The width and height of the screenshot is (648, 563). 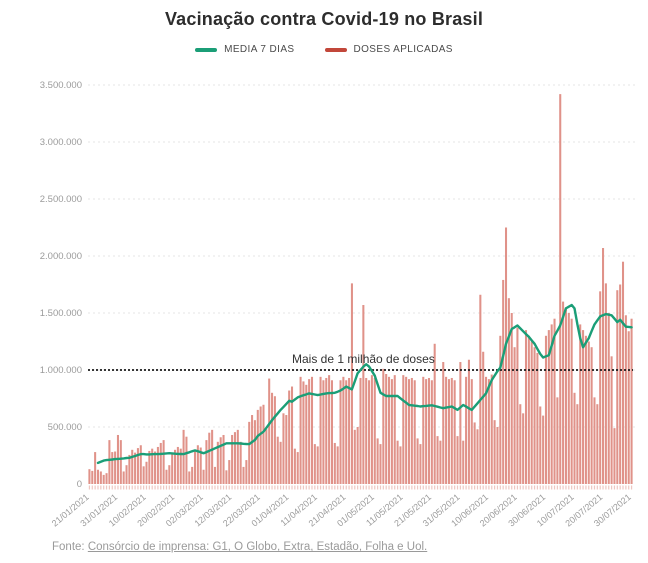 I want to click on source-prefix: Fonte:, so click(x=70, y=547).